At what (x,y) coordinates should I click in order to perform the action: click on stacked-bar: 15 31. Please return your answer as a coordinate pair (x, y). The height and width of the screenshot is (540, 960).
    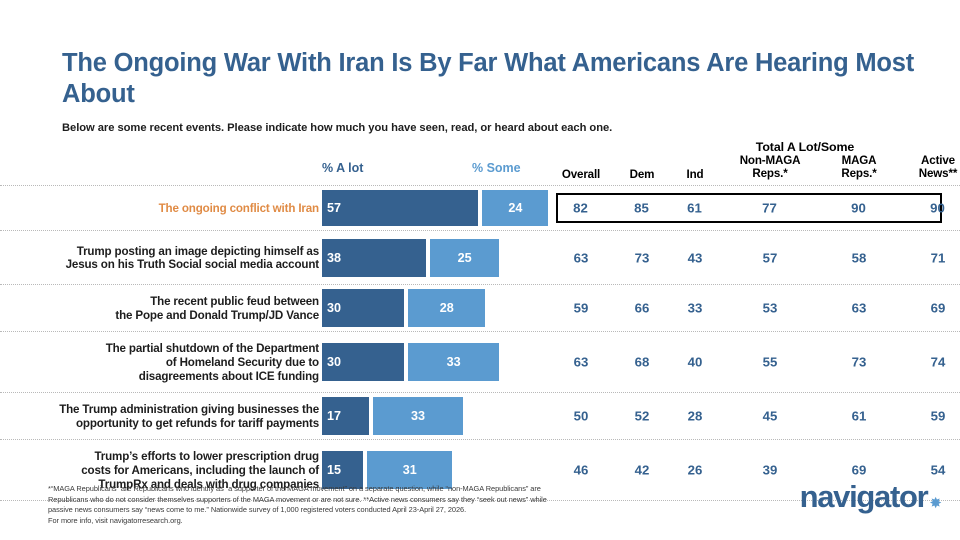
    Looking at the image, I should click on (387, 470).